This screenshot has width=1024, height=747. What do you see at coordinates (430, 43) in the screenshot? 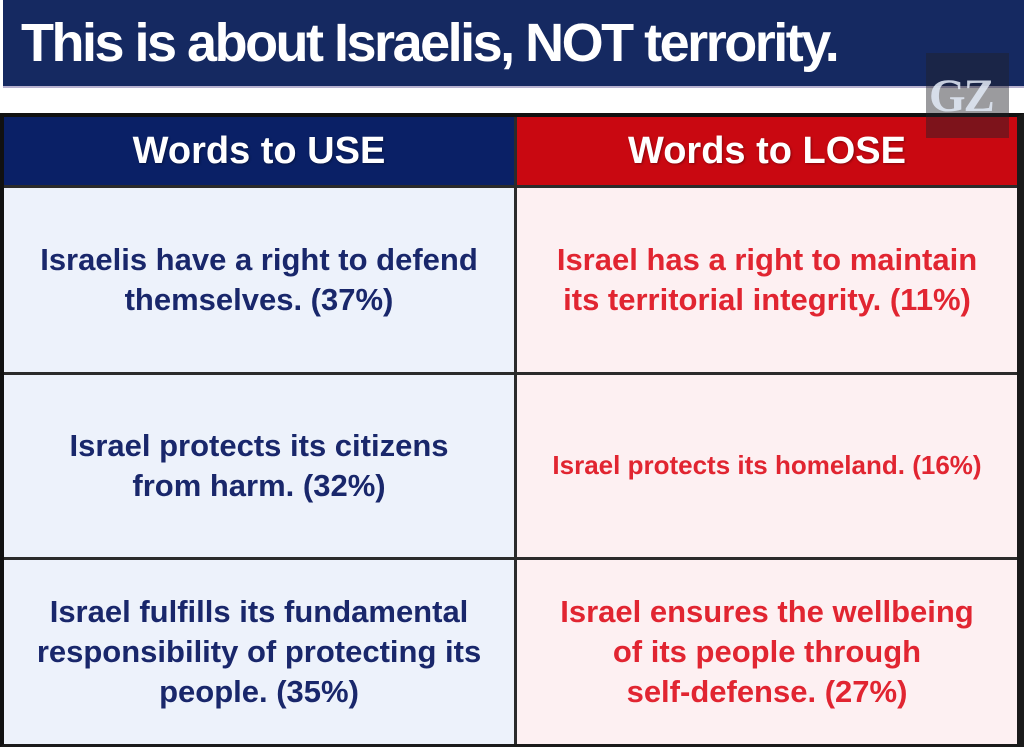
I see `page-title: This is about Israelis, NOT terrority.` at bounding box center [430, 43].